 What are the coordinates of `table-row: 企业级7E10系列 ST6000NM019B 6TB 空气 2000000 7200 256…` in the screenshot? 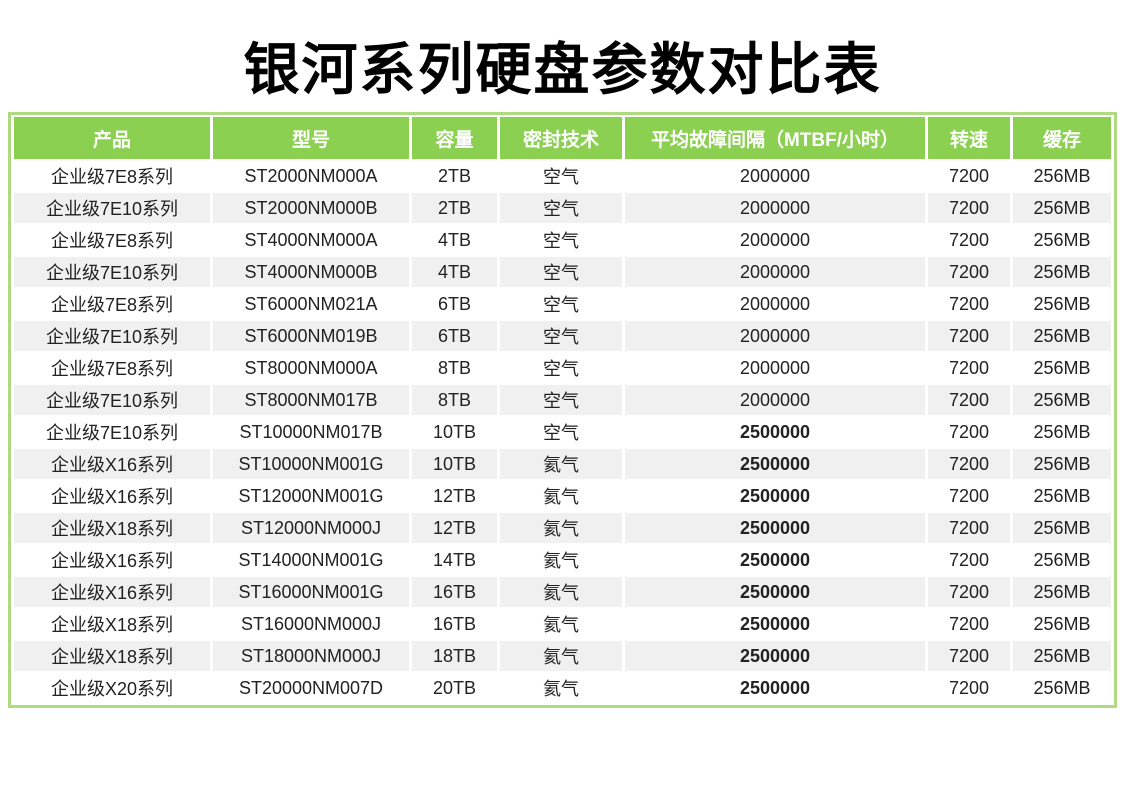 It's located at (562, 336).